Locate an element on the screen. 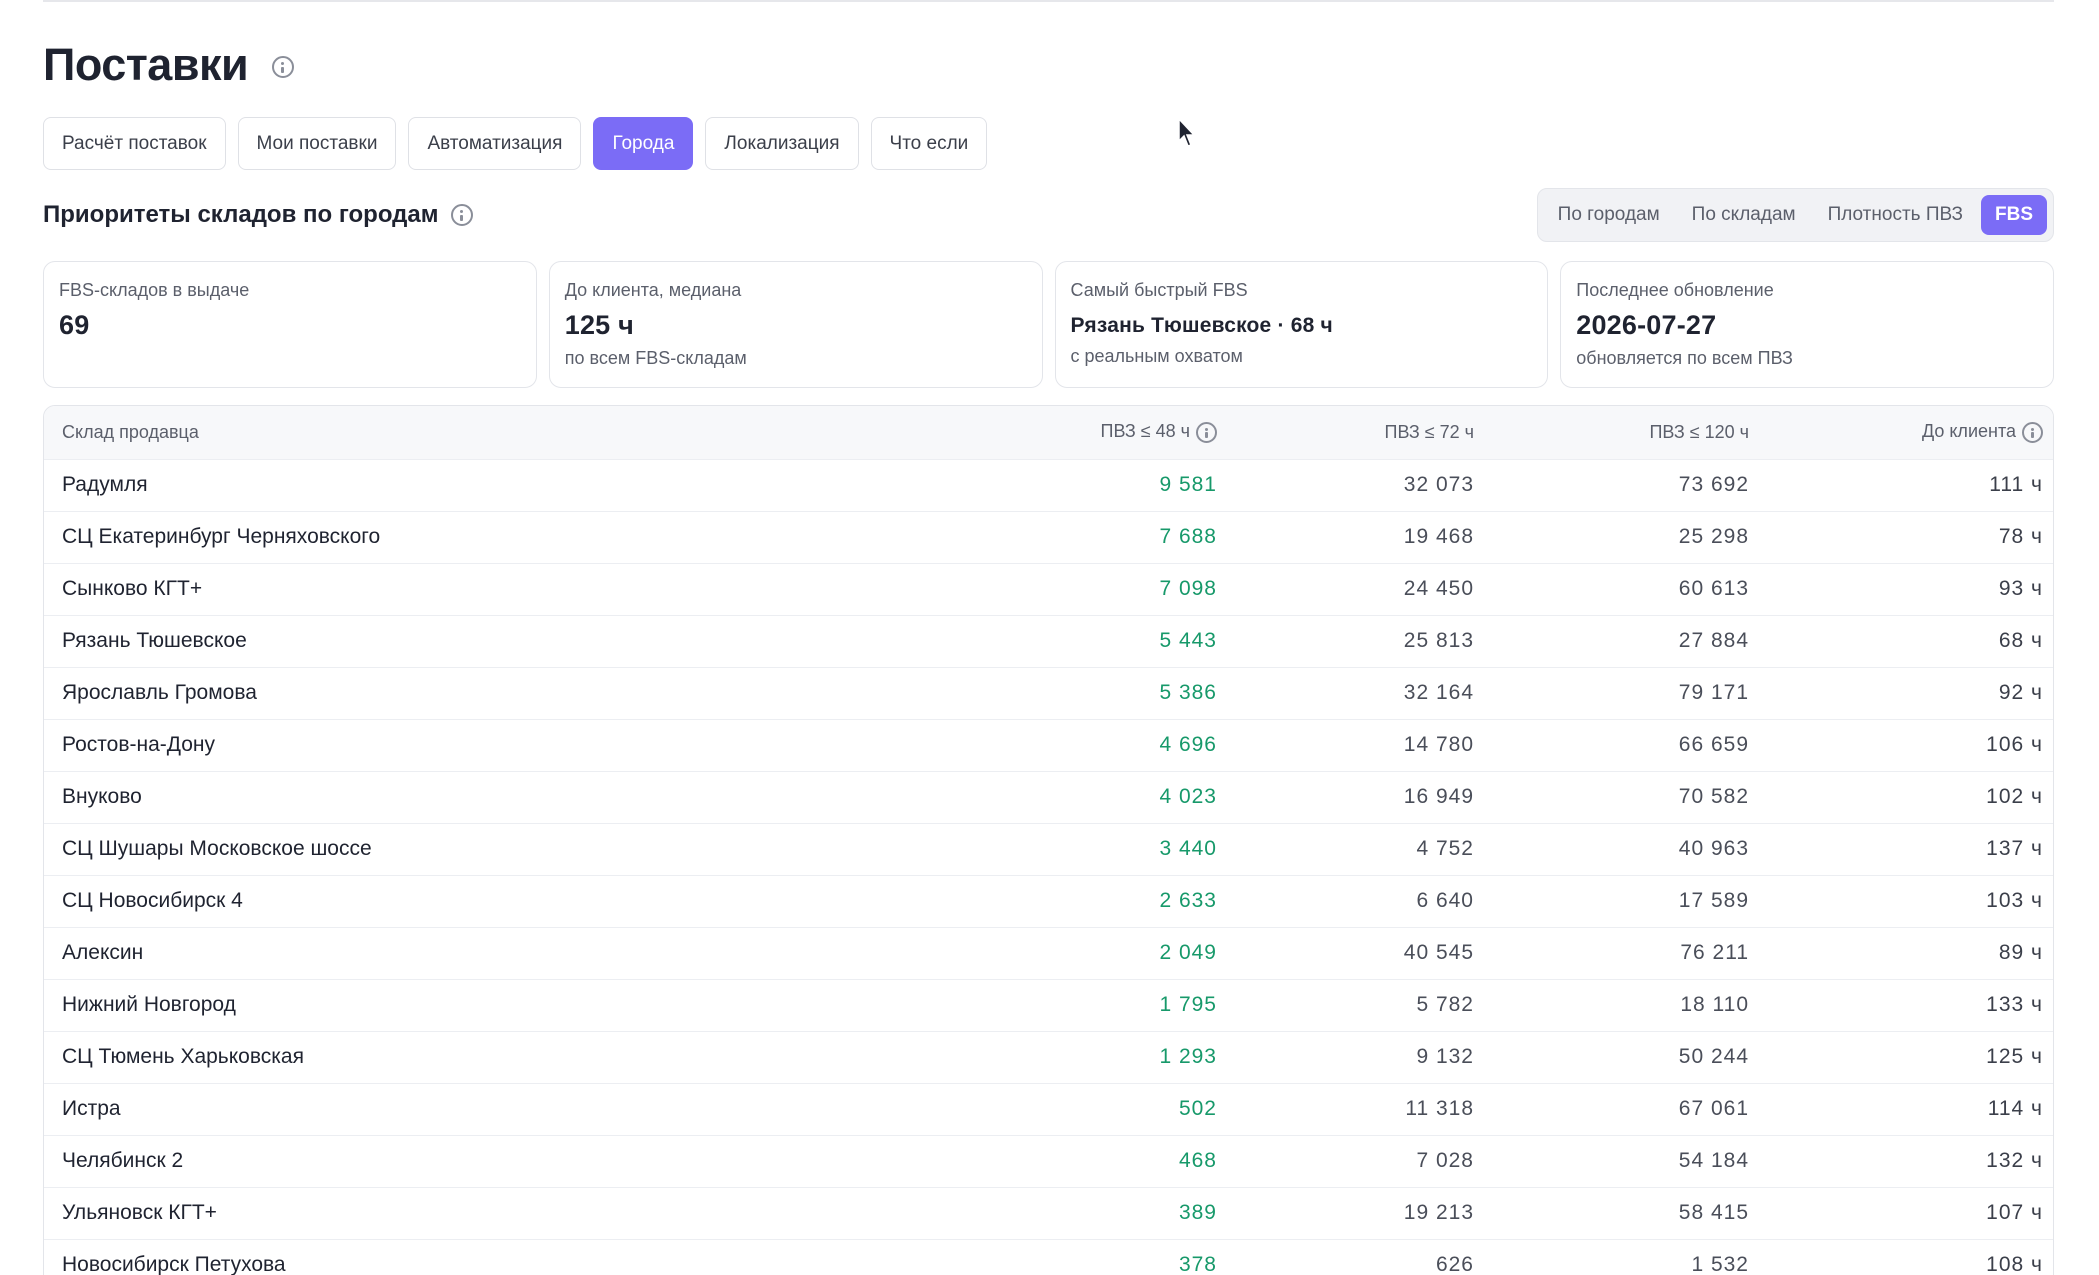 The image size is (2099, 1275). cell-pvz-120: 79 171 is located at coordinates (1713, 692).